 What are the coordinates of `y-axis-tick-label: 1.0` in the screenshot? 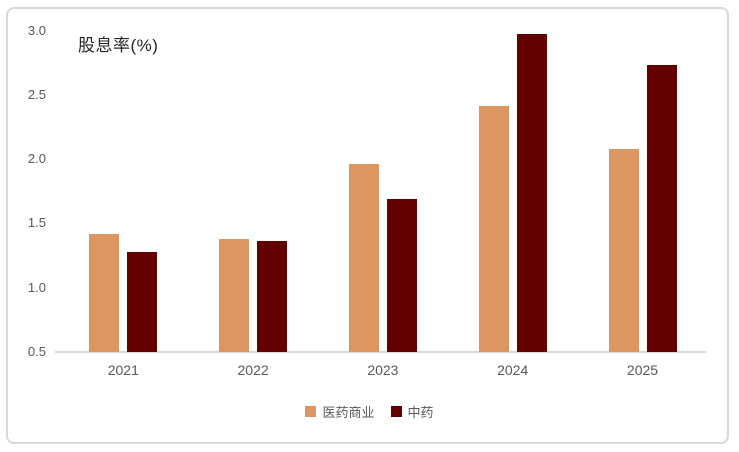 It's located at (36, 287).